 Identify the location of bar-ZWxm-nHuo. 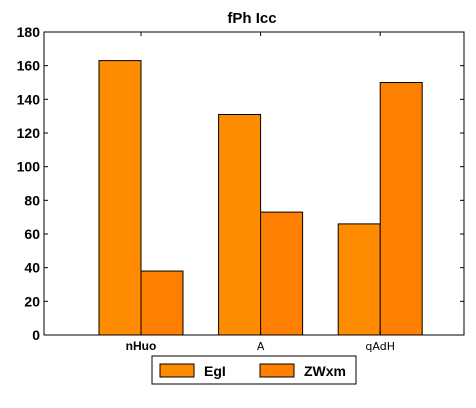
(162, 303).